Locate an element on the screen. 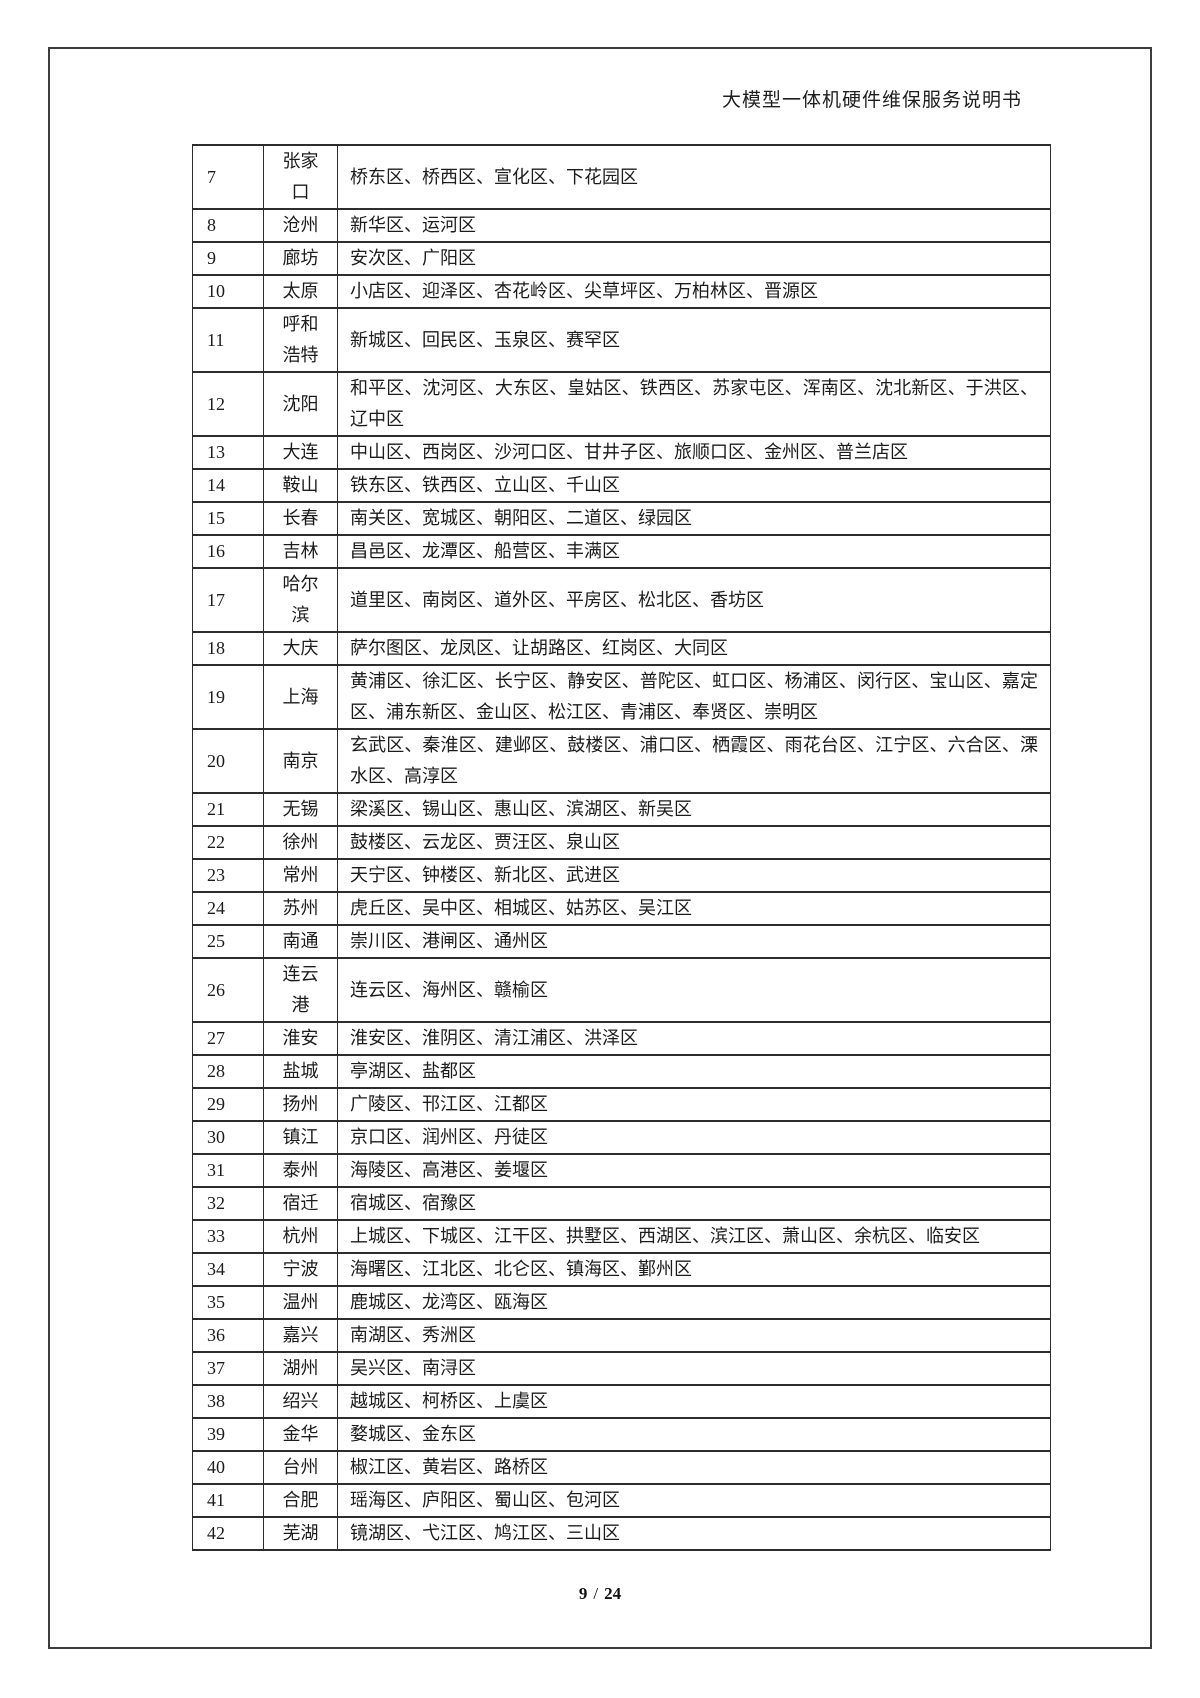  row-number: 30 is located at coordinates (228, 1137).